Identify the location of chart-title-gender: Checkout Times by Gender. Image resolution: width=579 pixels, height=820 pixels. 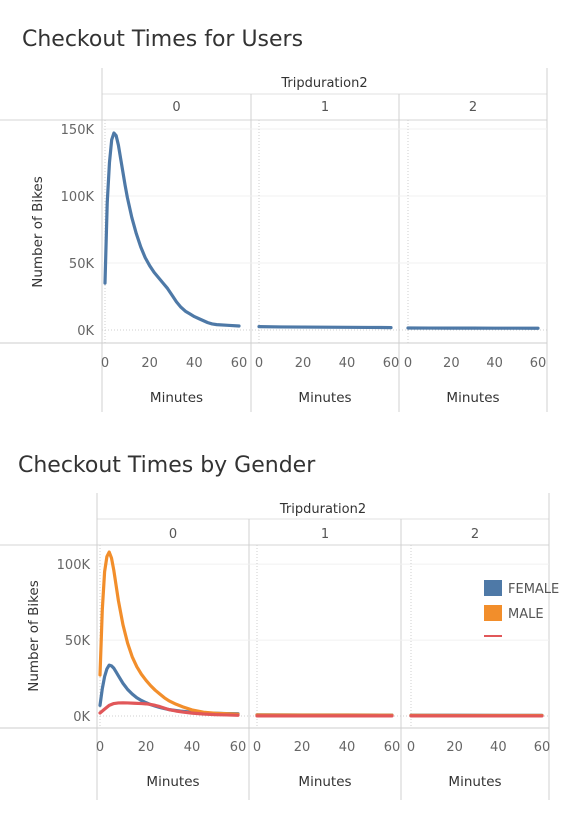
(167, 465).